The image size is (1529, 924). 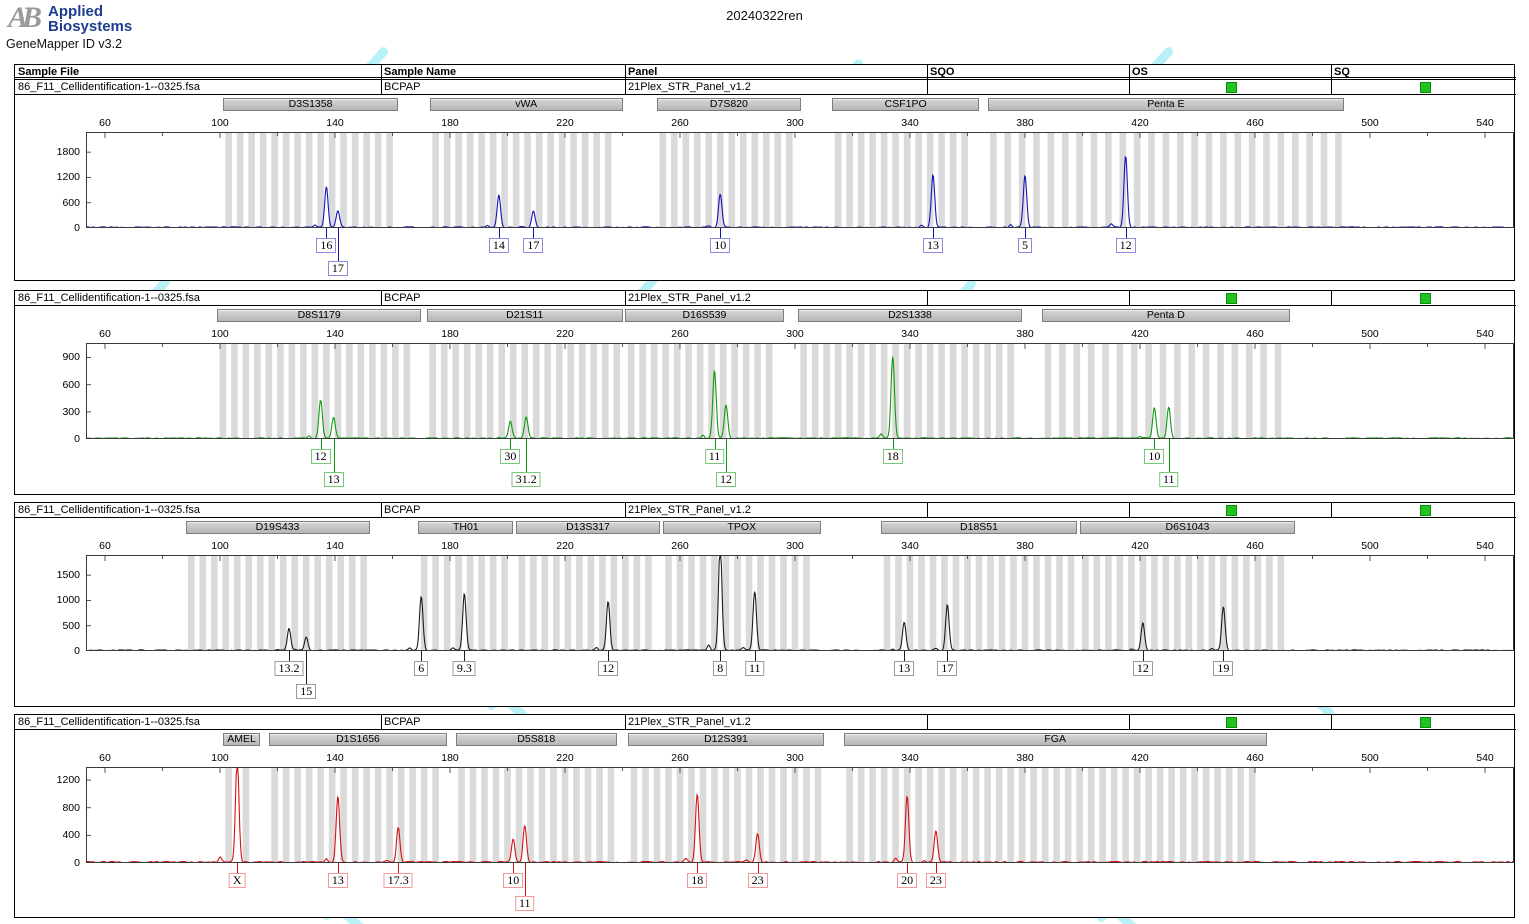 What do you see at coordinates (1187, 527) in the screenshot?
I see `marker-box-D6S1043: D6S1043` at bounding box center [1187, 527].